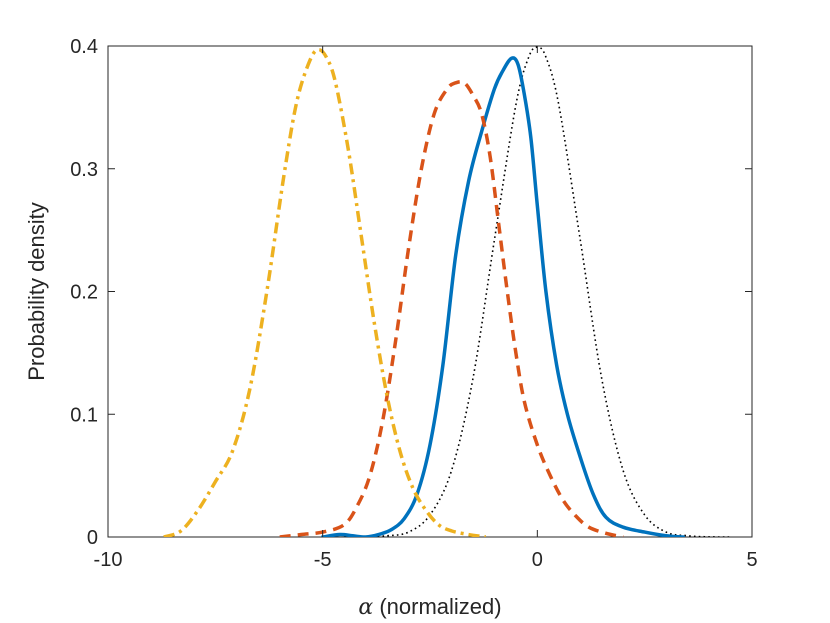 This screenshot has height=623, width=830. Describe the element at coordinates (323, 560) in the screenshot. I see `x-tick-label: -5` at that location.